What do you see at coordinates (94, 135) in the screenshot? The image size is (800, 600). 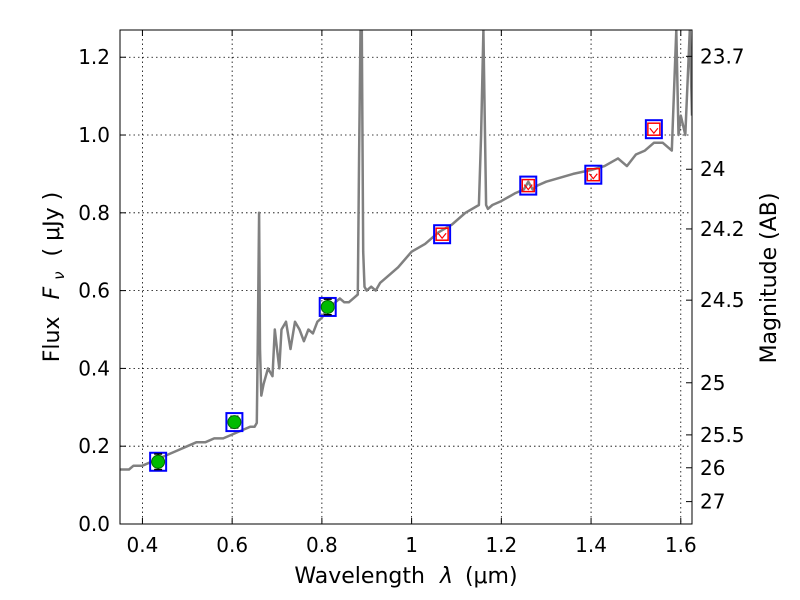 I see `y-tick-label: 1.0` at bounding box center [94, 135].